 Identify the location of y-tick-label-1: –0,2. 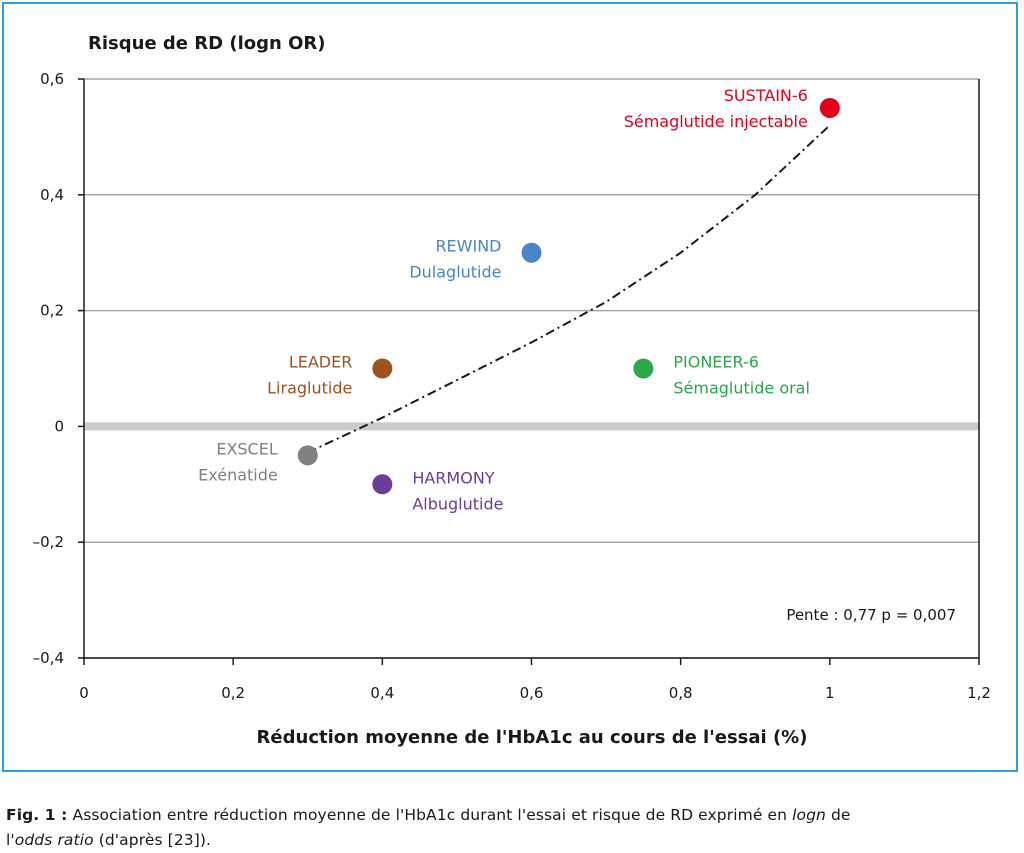
(48, 542).